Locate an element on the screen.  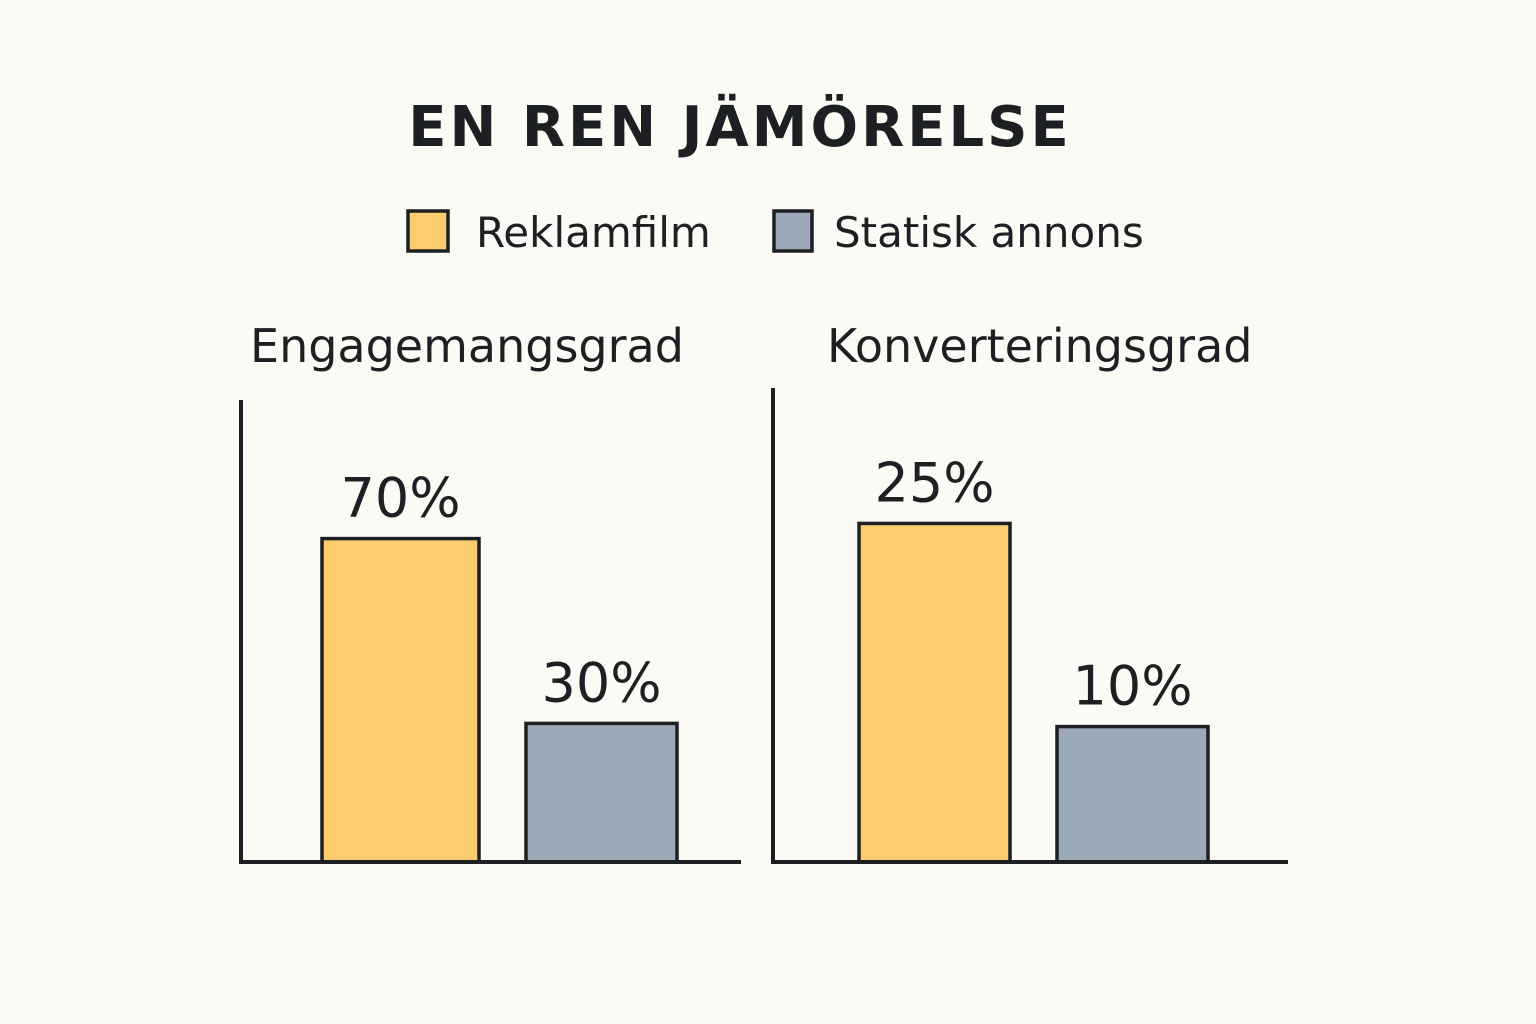
data-label: 10% is located at coordinates (1132, 686).